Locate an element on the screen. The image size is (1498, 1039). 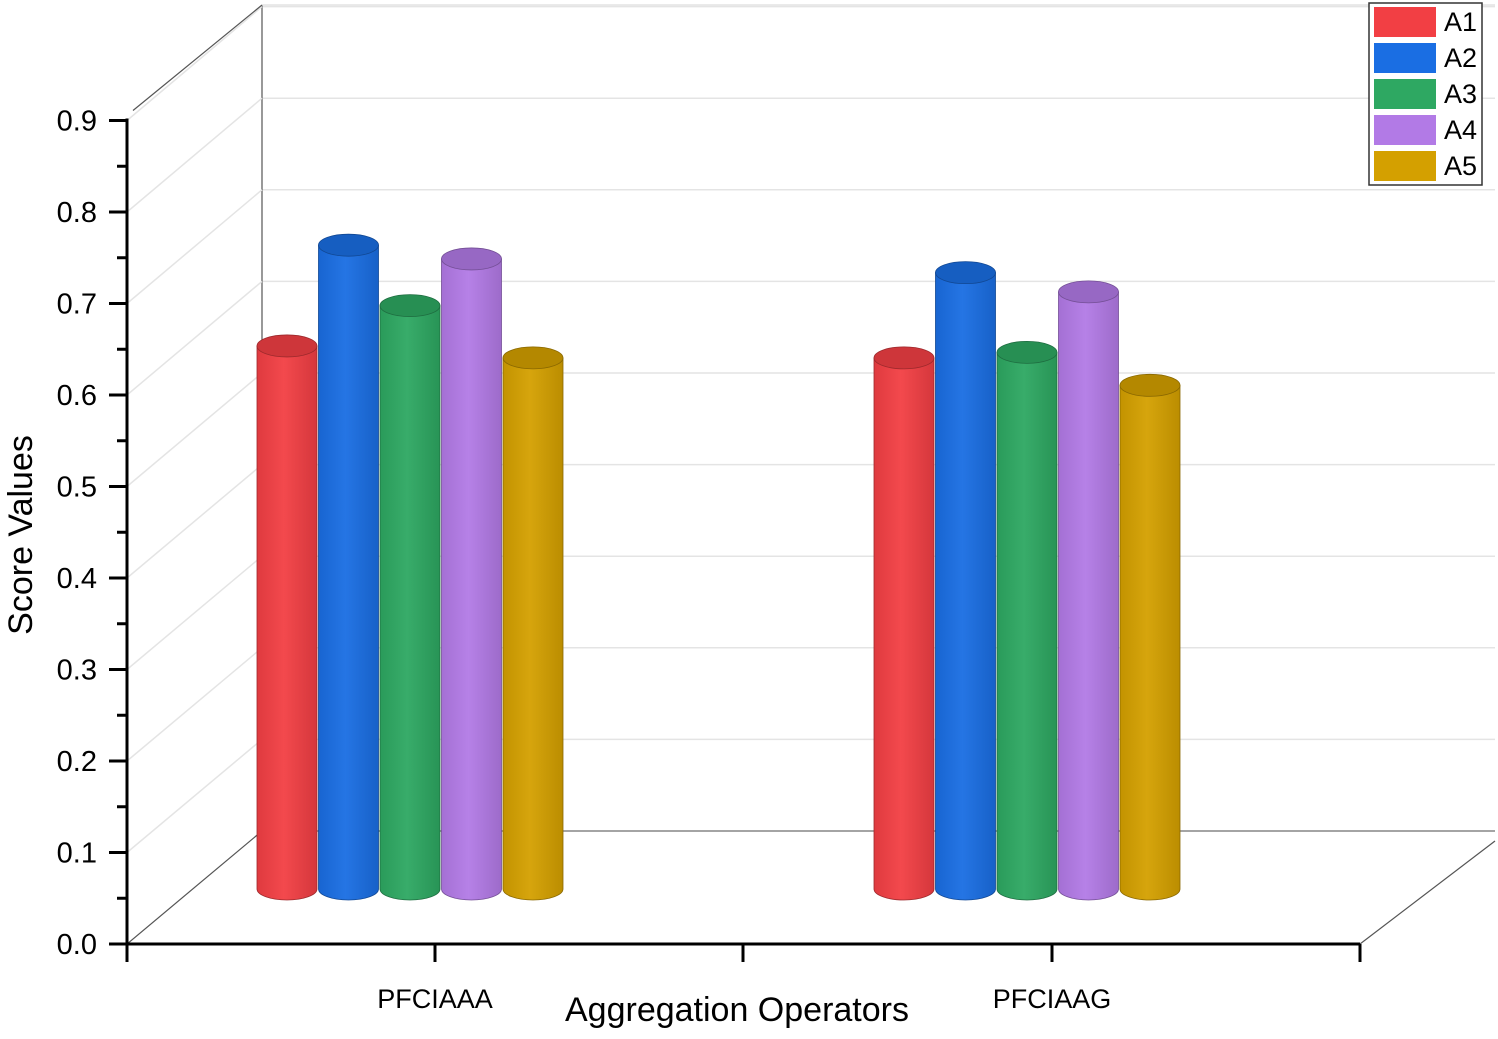
y-tick-label: 0.8 is located at coordinates (77, 213).